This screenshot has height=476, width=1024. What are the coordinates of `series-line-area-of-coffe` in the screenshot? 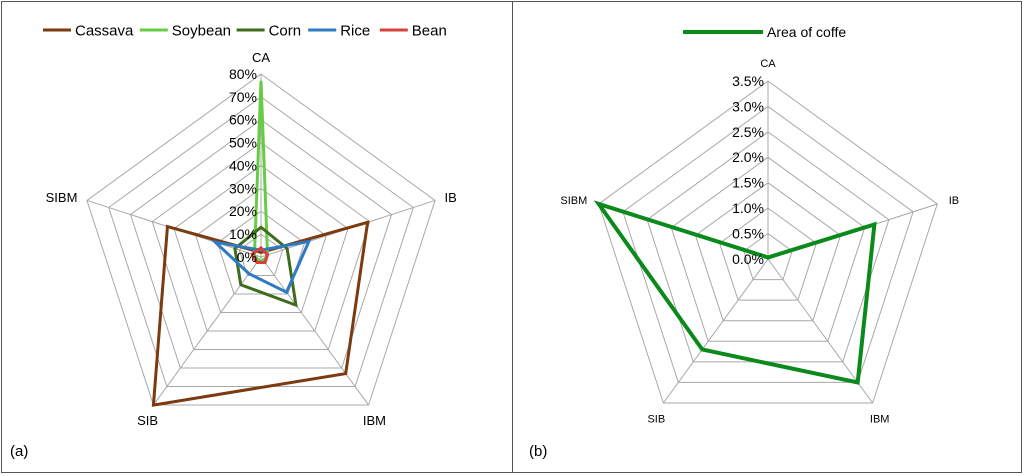 It's located at (735, 292).